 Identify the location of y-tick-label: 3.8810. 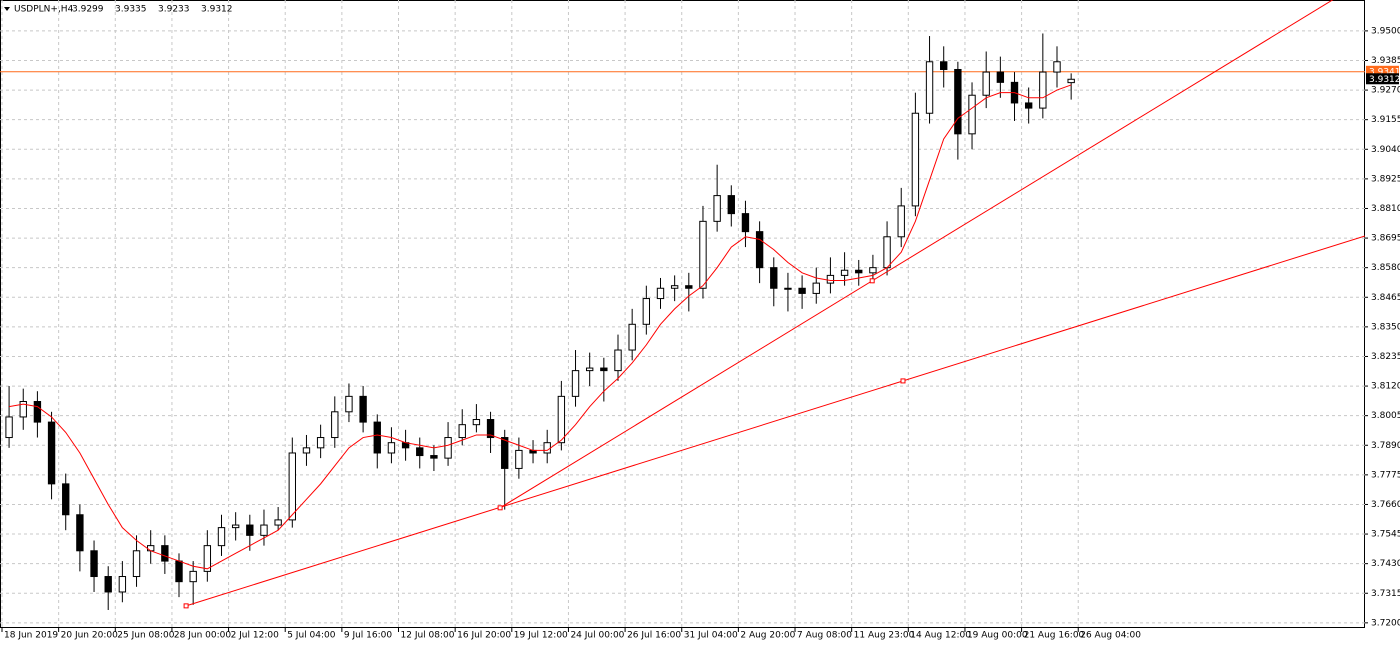
(1385, 209).